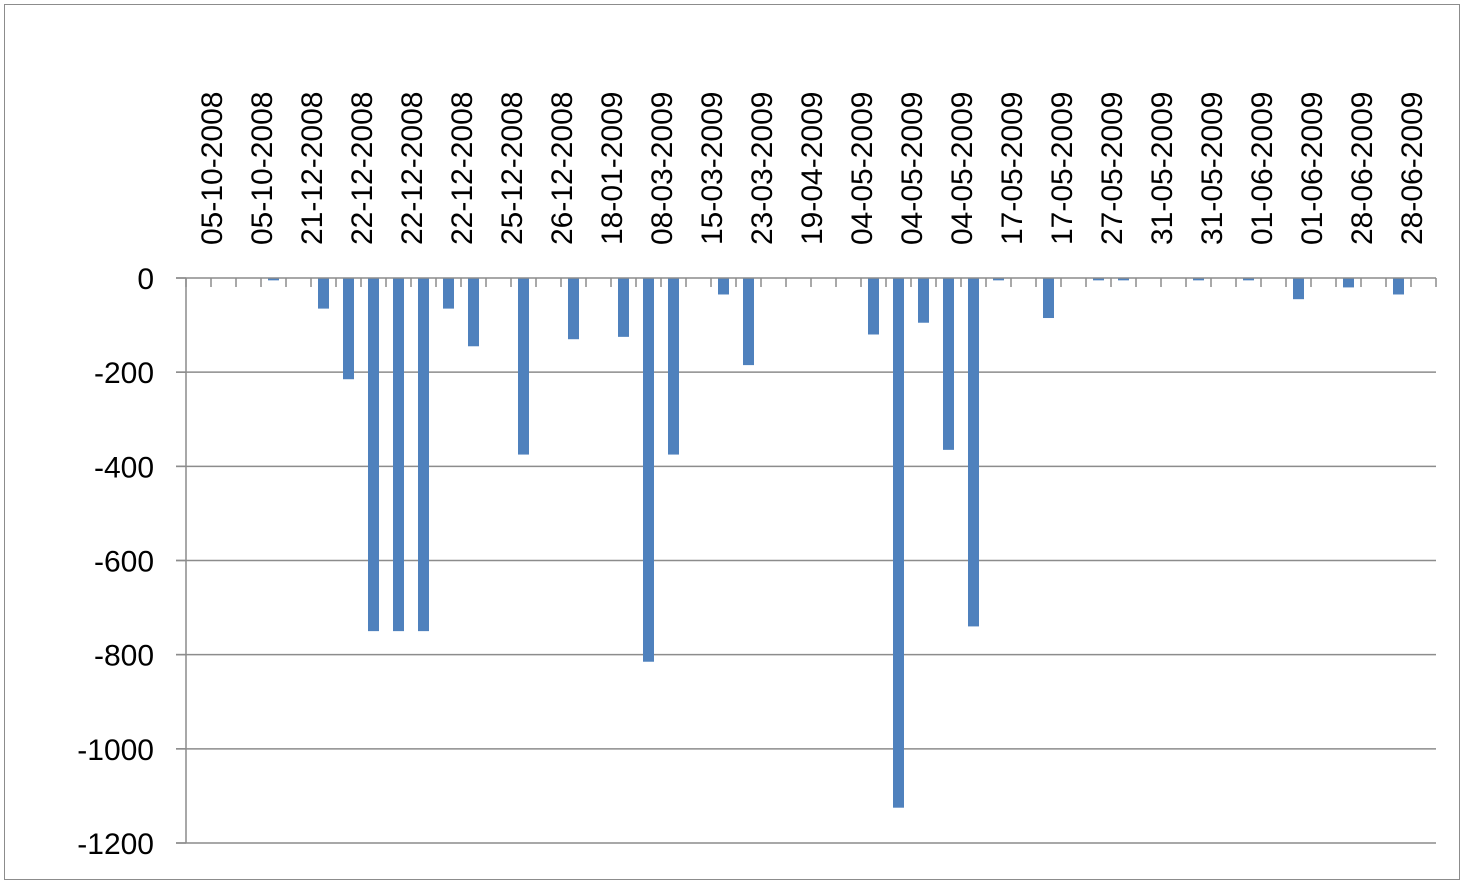  Describe the element at coordinates (562, 168) in the screenshot. I see `x-tick-label: 26-12-2008` at that location.